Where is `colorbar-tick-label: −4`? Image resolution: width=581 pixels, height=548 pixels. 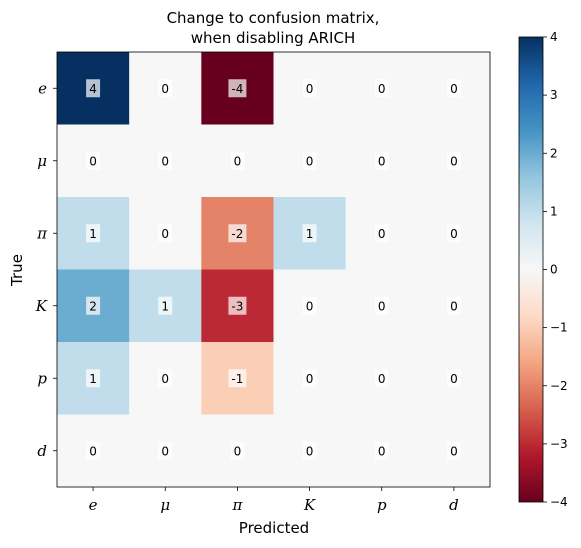
colorbar-tick-label: −4 is located at coordinates (559, 502).